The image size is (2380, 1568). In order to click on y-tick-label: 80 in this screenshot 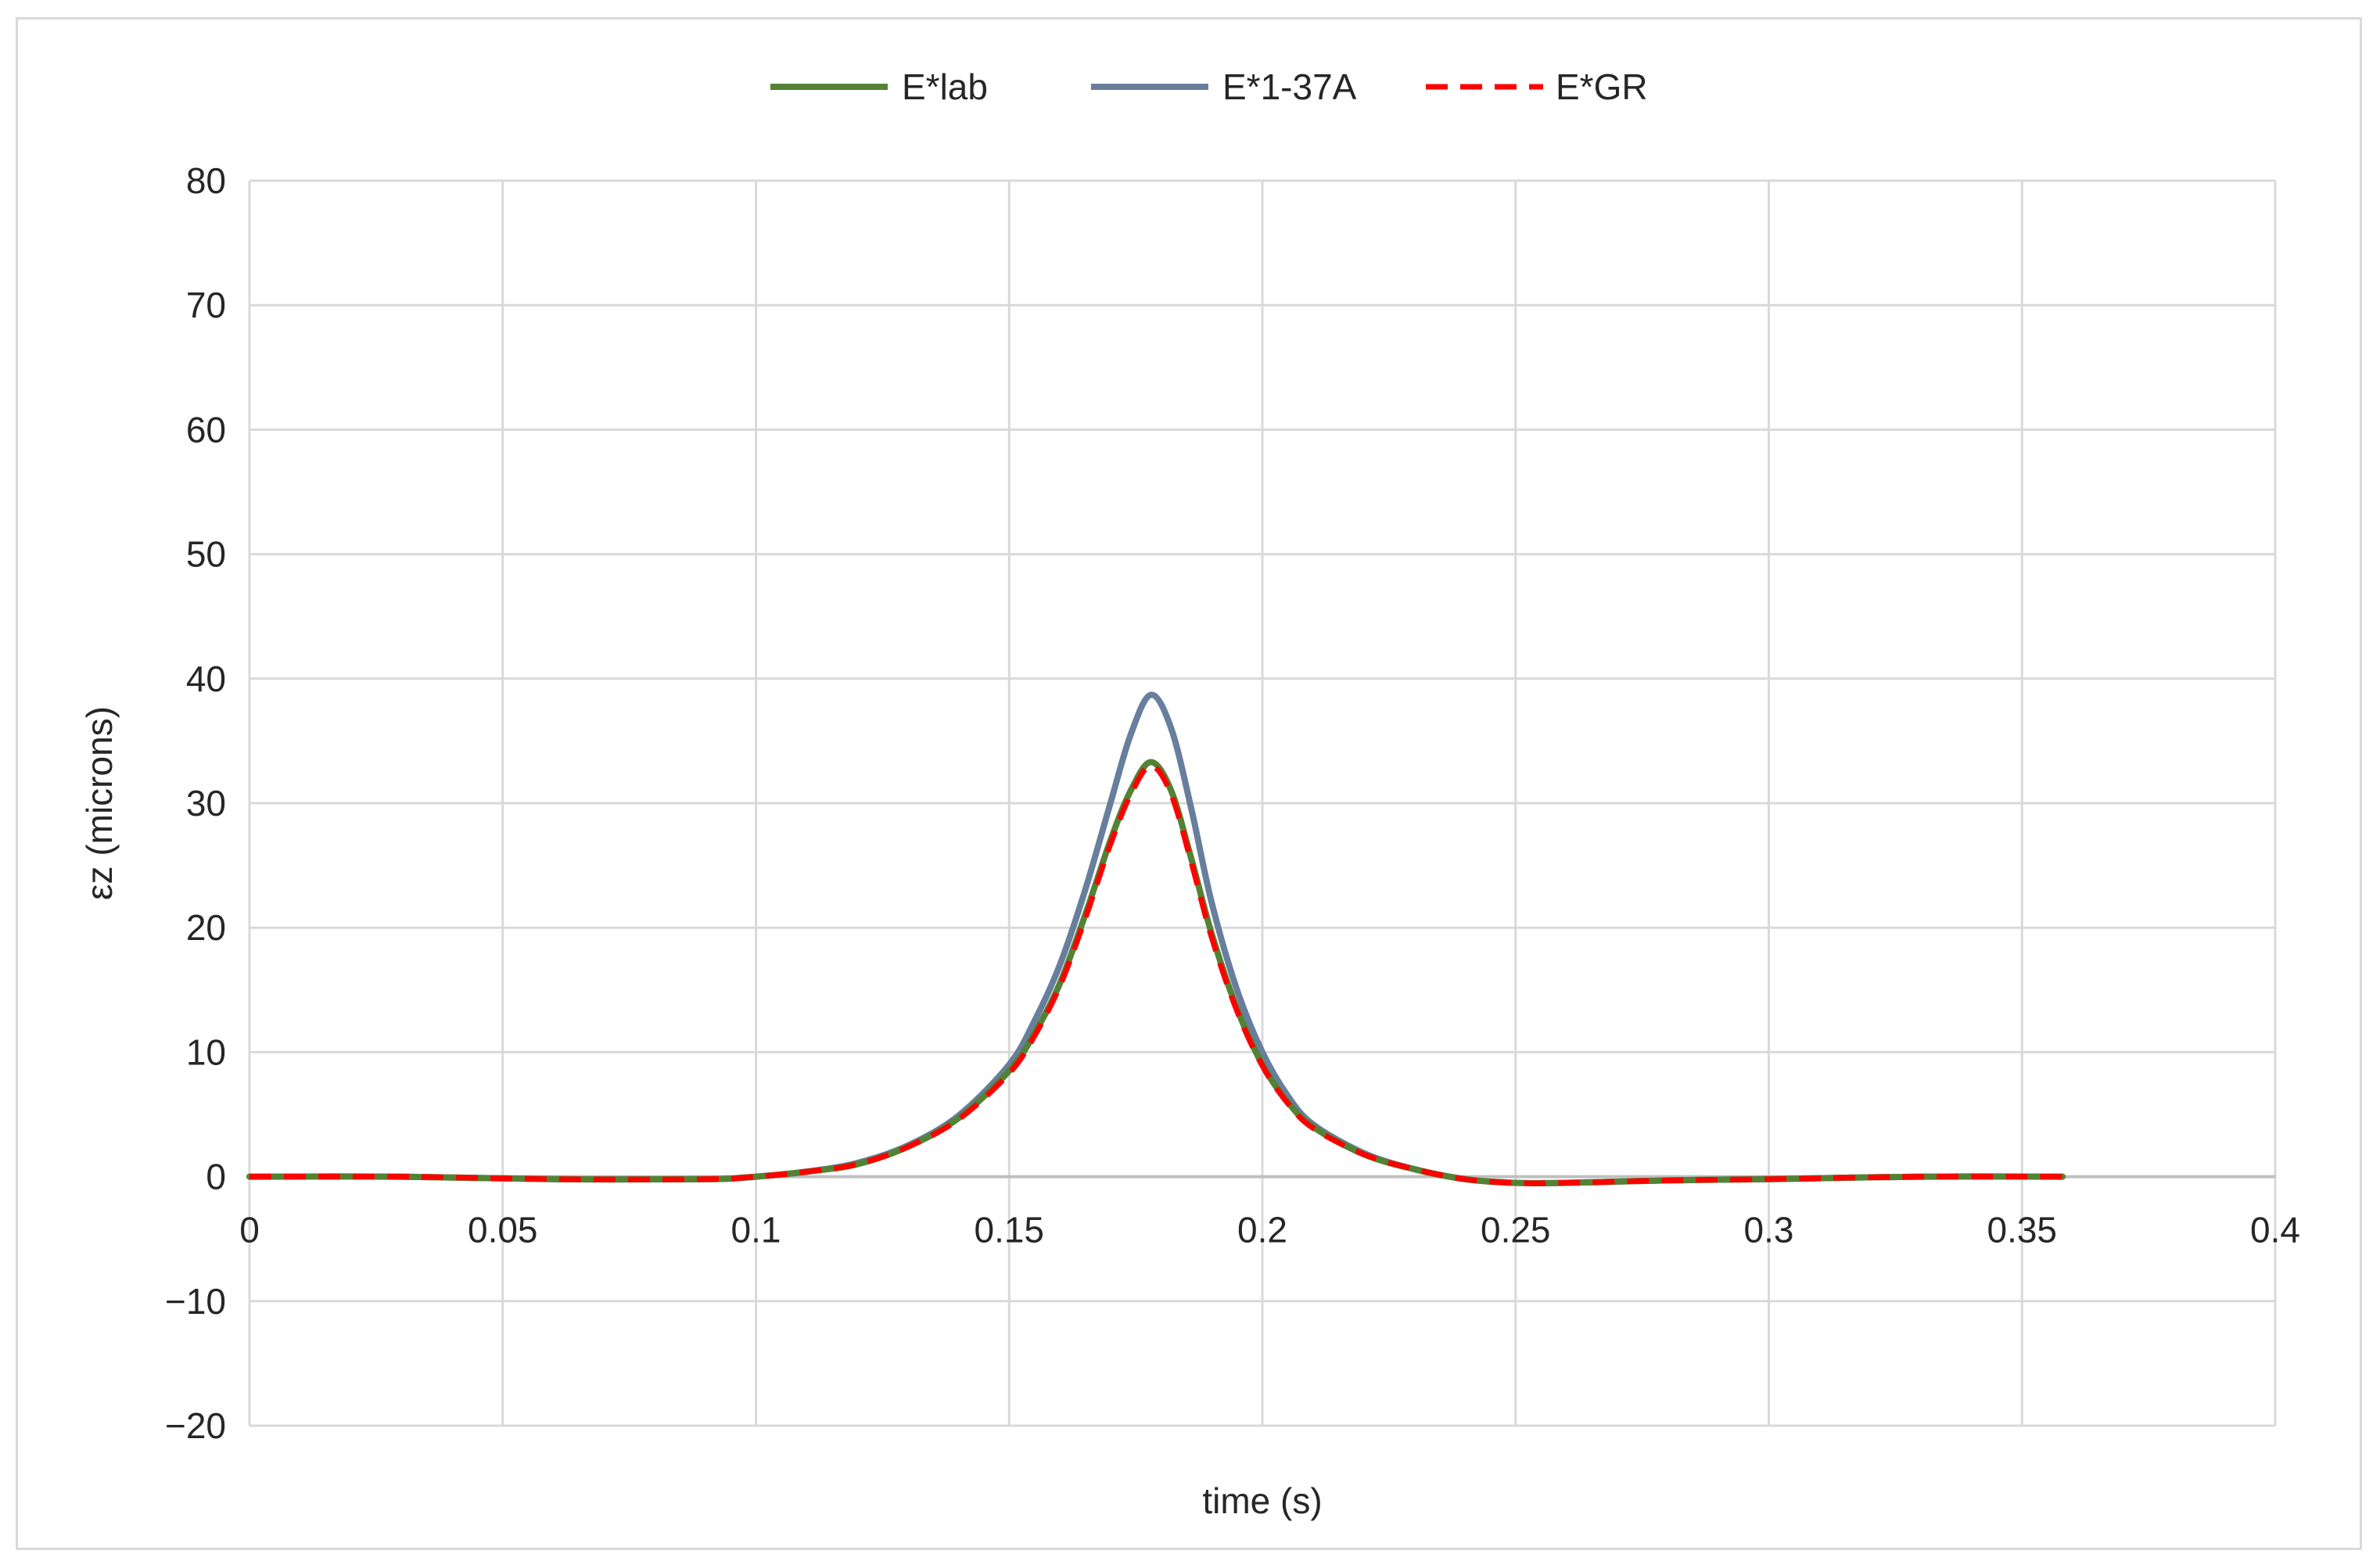, I will do `click(206, 180)`.